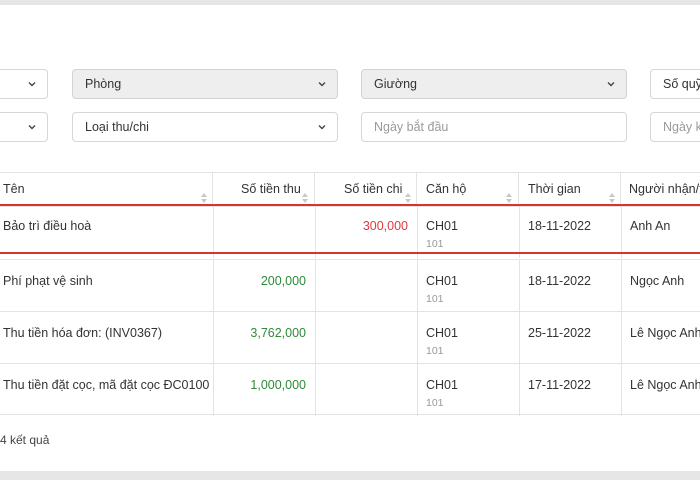  What do you see at coordinates (657, 281) in the screenshot?
I see `row-recipient: Ngọc Anh` at bounding box center [657, 281].